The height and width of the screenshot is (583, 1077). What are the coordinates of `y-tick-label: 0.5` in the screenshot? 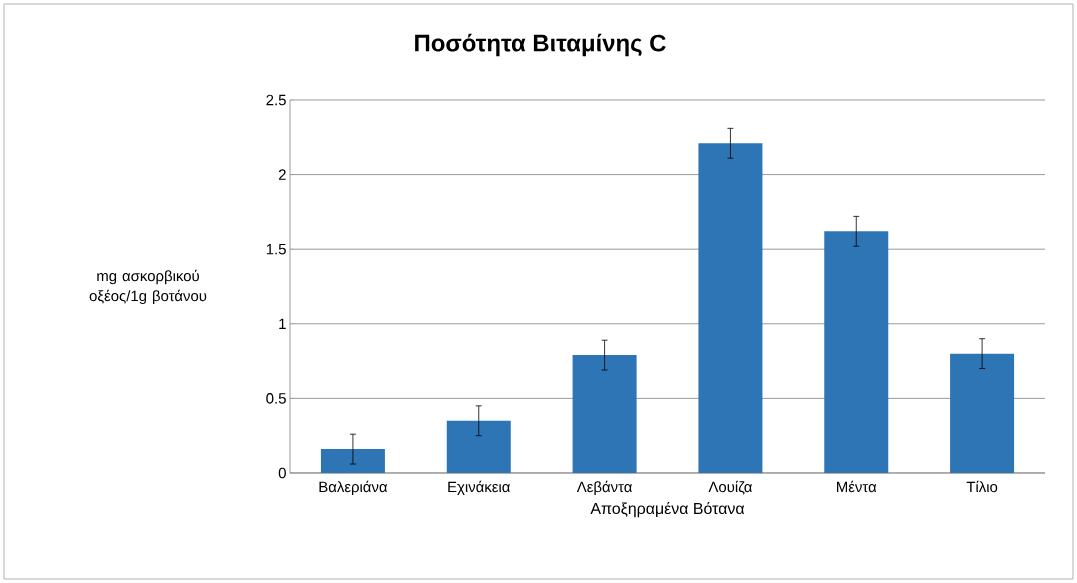 It's located at (276, 398).